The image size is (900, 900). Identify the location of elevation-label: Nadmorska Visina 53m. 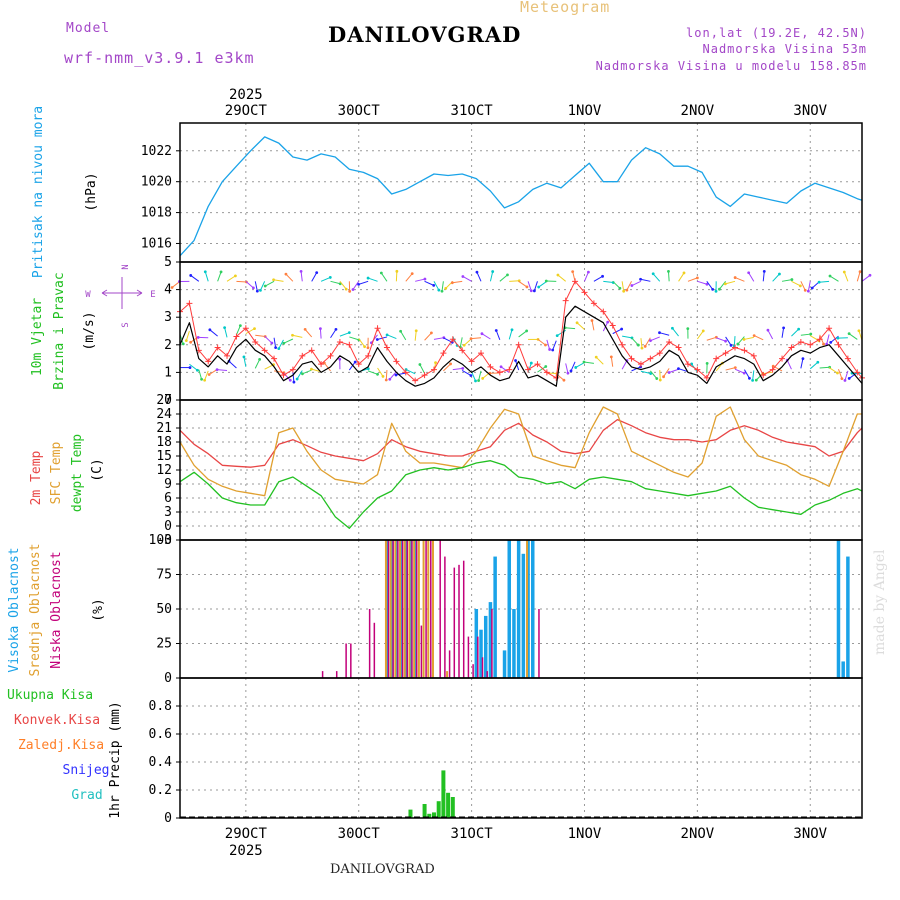
(784, 49).